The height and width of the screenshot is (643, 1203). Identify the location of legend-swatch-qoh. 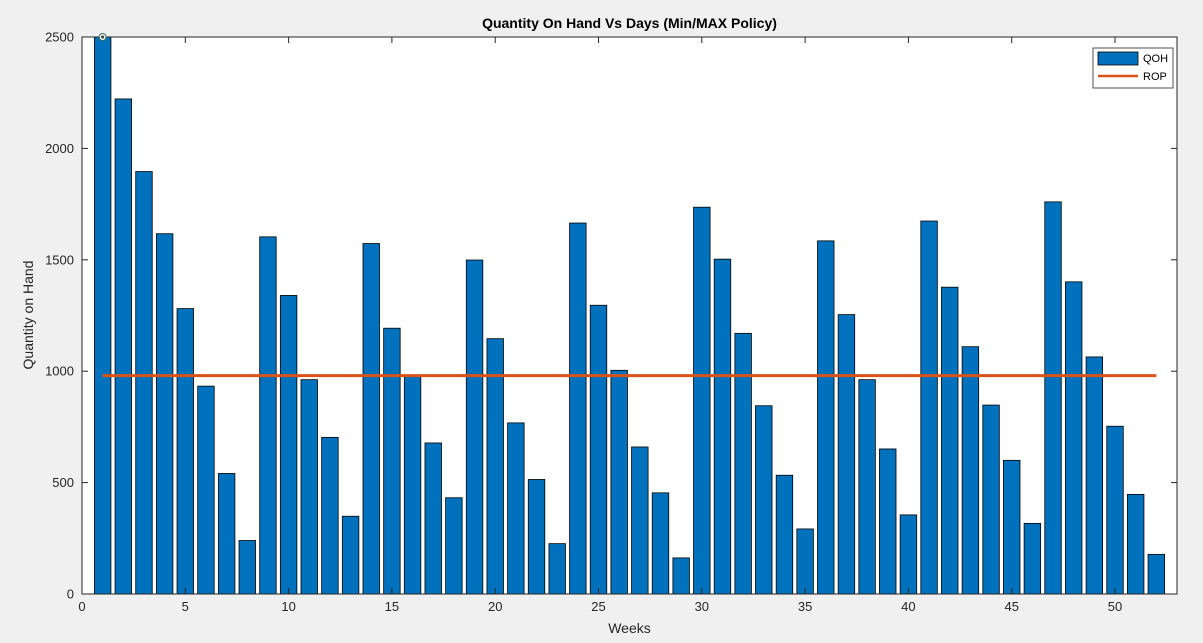
(1118, 58).